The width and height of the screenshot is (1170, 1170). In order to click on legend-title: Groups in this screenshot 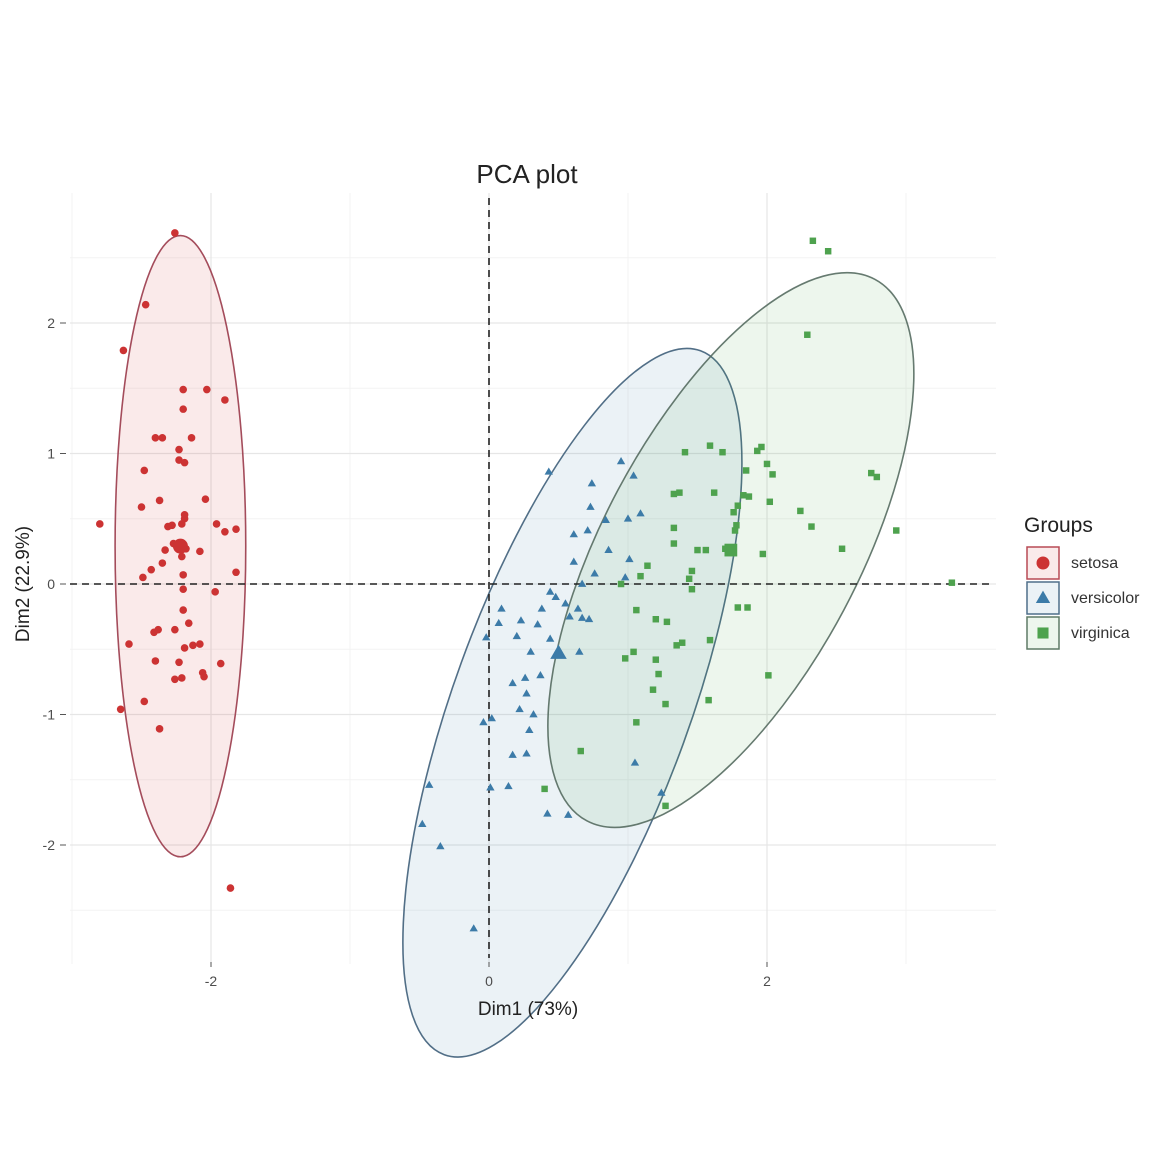, I will do `click(1058, 525)`.